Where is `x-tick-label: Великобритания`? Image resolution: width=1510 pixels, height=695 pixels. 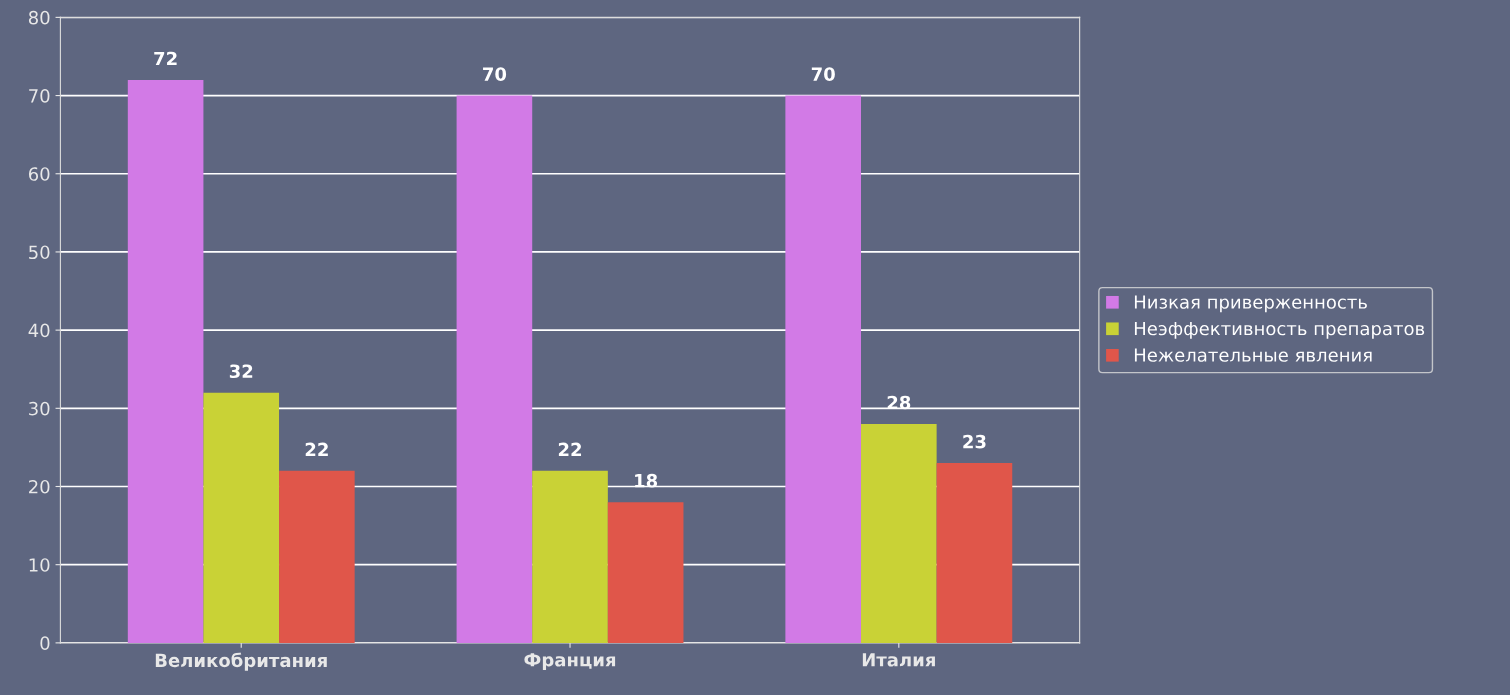 x-tick-label: Великобритания is located at coordinates (241, 661).